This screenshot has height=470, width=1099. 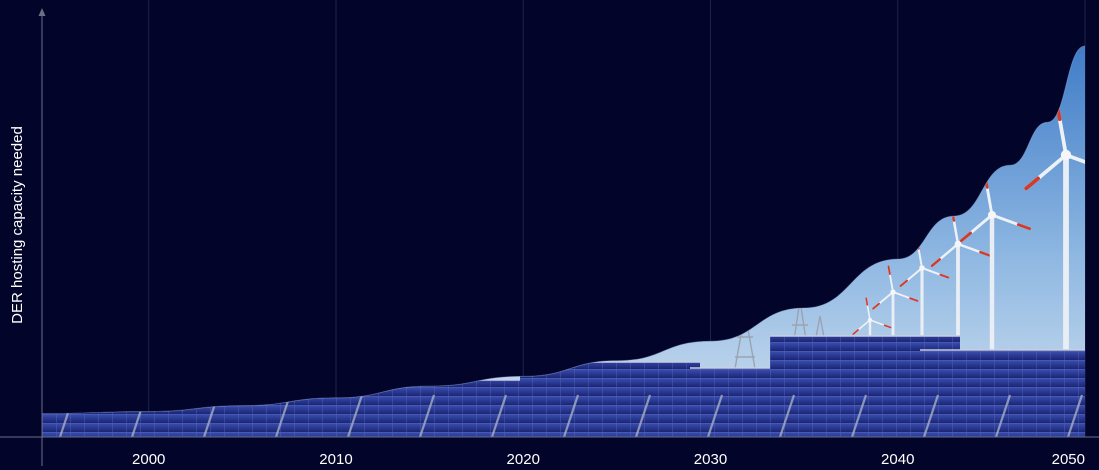 What do you see at coordinates (523, 459) in the screenshot?
I see `x-tick-label-2020: 2020` at bounding box center [523, 459].